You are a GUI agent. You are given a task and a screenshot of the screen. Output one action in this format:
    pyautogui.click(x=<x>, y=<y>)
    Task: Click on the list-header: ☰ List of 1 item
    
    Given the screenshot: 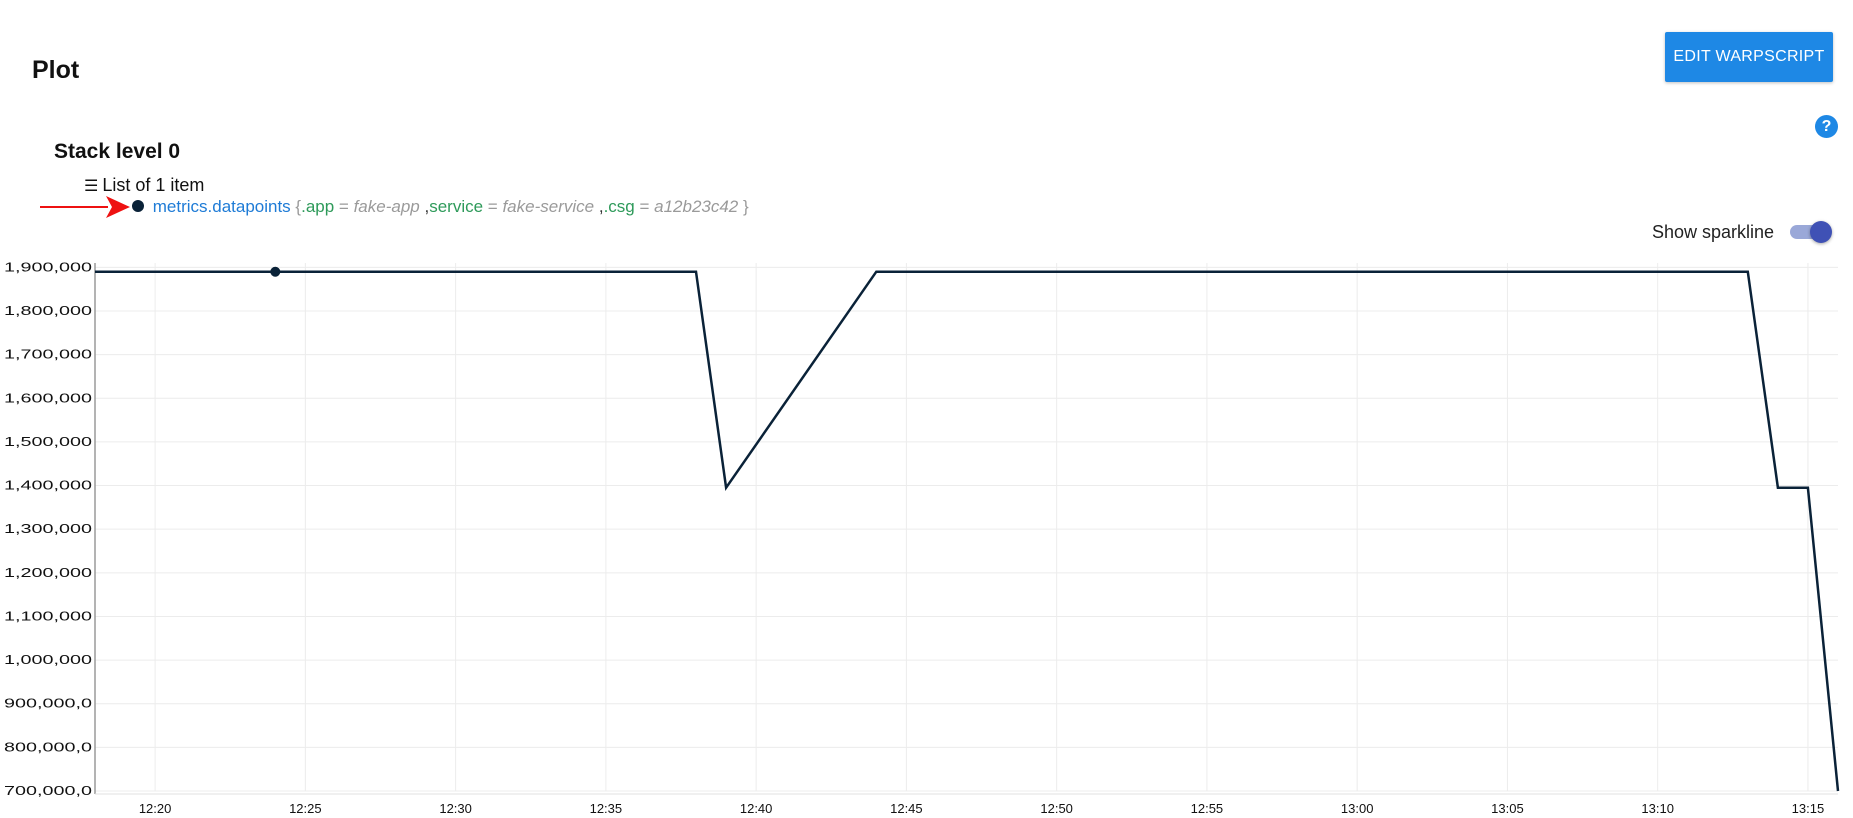 What is the action you would take?
    pyautogui.click(x=144, y=185)
    